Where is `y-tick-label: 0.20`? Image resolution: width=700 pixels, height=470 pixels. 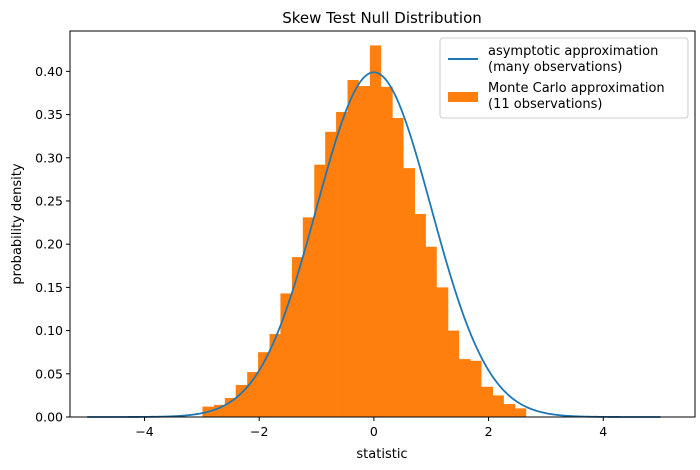 y-tick-label: 0.20 is located at coordinates (49, 244).